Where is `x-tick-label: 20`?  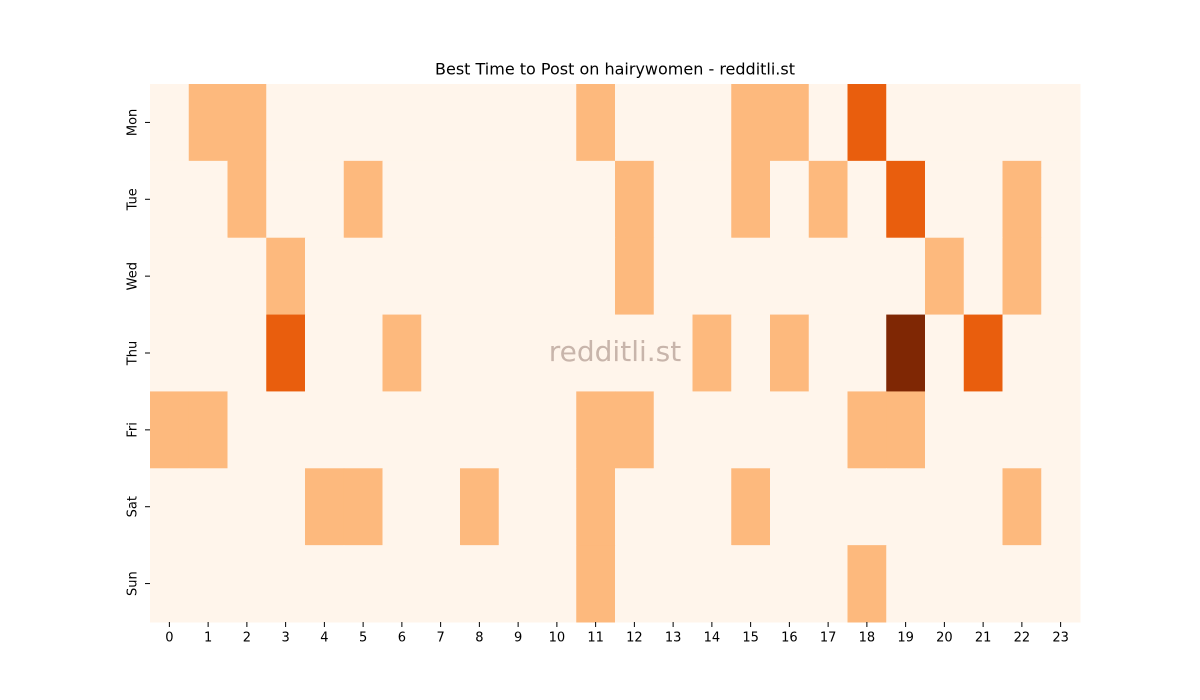
x-tick-label: 20 is located at coordinates (944, 638).